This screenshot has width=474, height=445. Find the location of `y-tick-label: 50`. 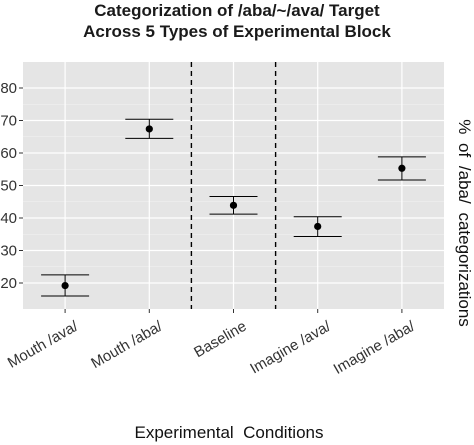

y-tick-label: 50 is located at coordinates (8, 186).